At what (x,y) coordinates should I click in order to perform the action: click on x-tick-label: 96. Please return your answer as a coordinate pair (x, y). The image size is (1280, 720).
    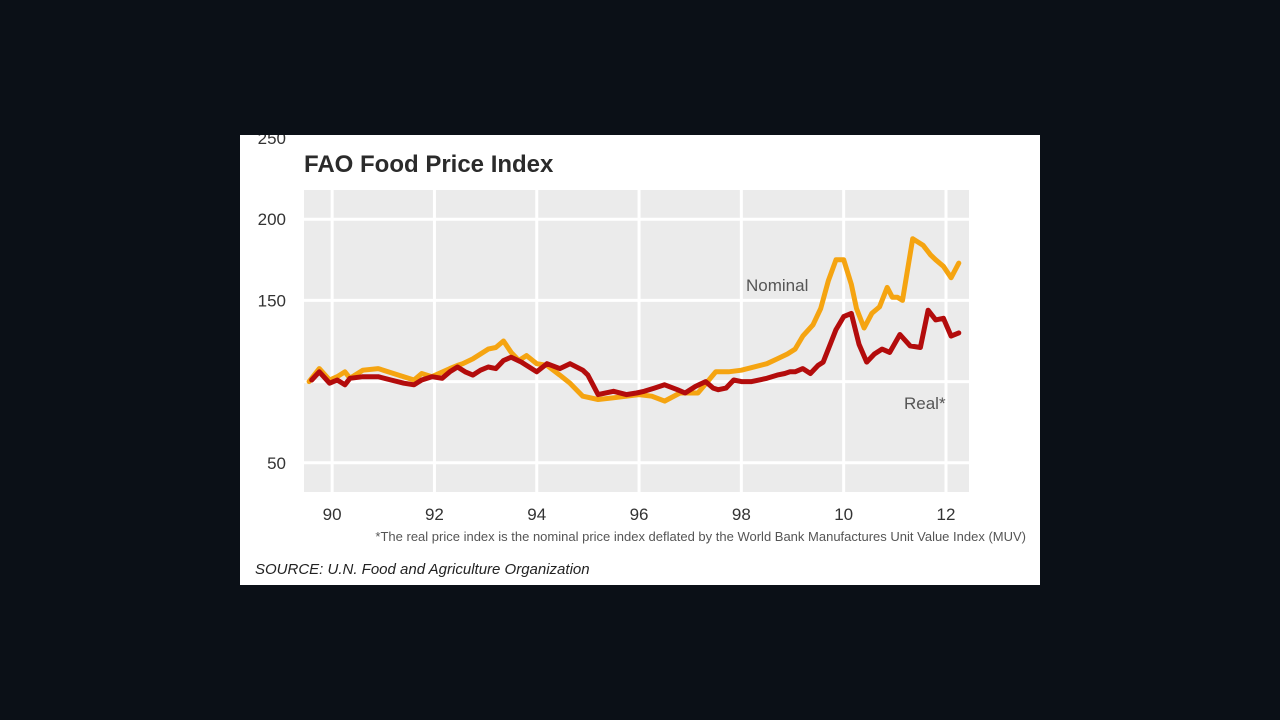
    Looking at the image, I should click on (639, 514).